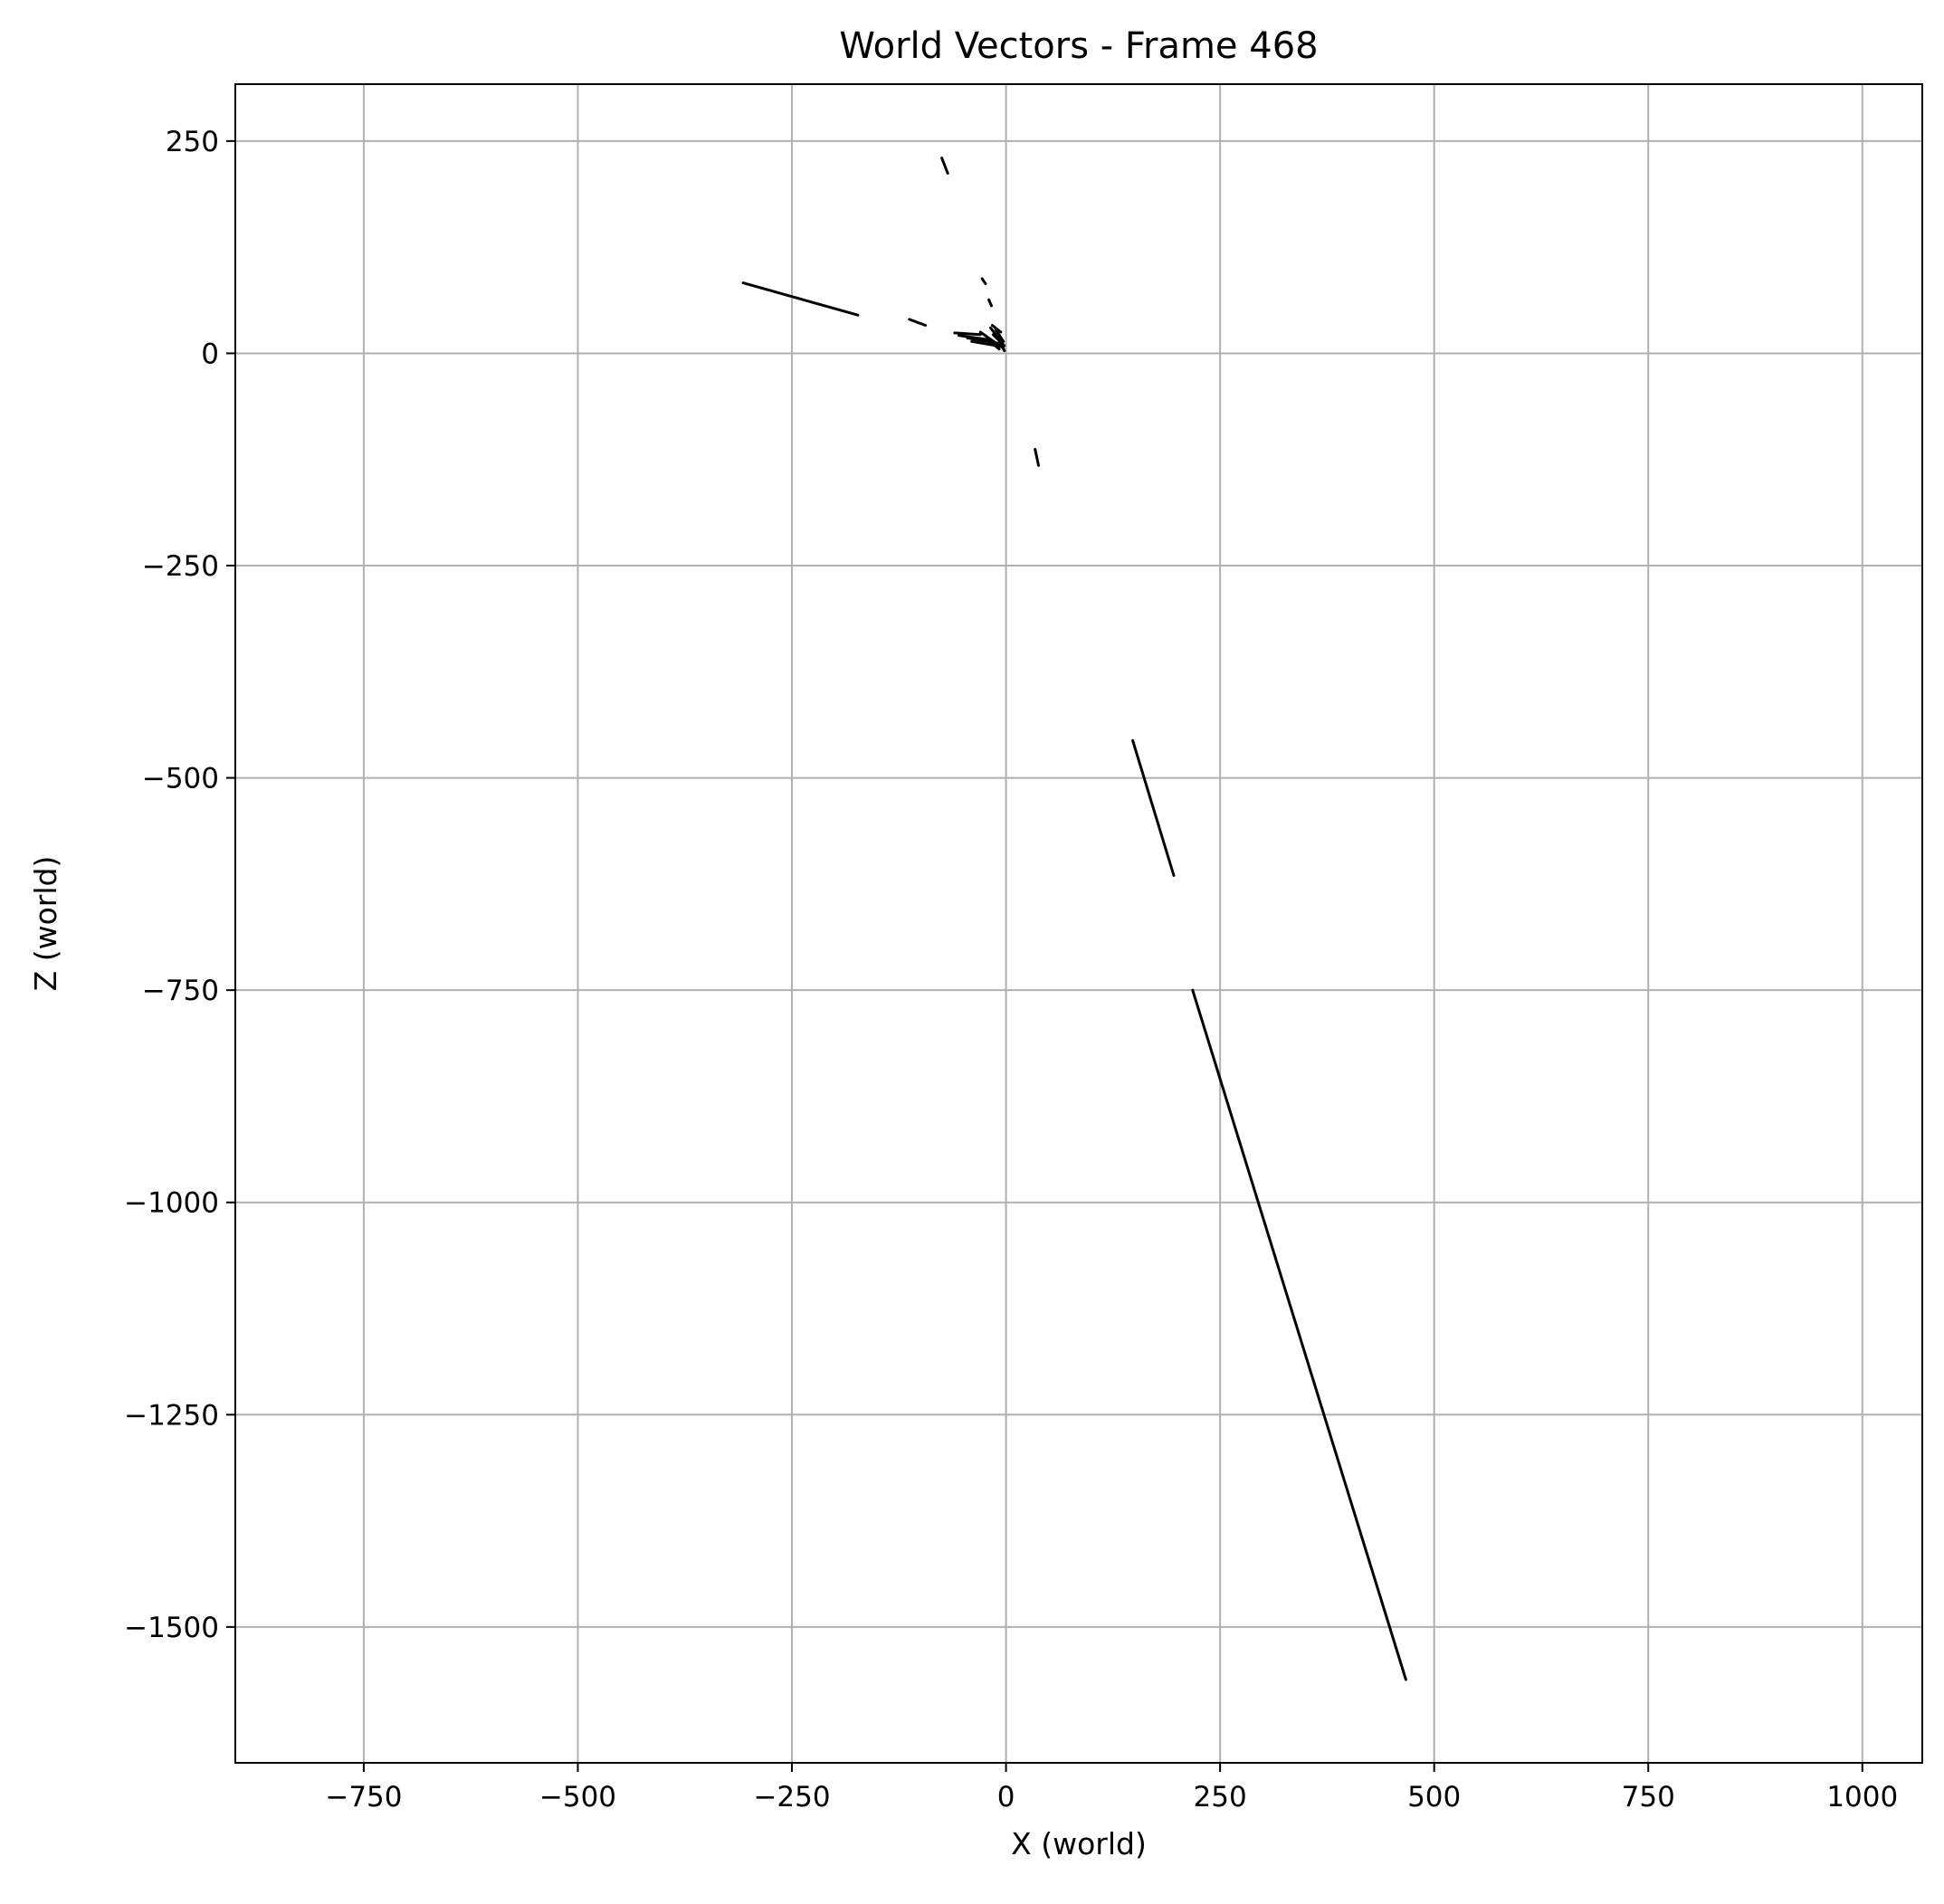  I want to click on x-tick-label: −500, so click(577, 1797).